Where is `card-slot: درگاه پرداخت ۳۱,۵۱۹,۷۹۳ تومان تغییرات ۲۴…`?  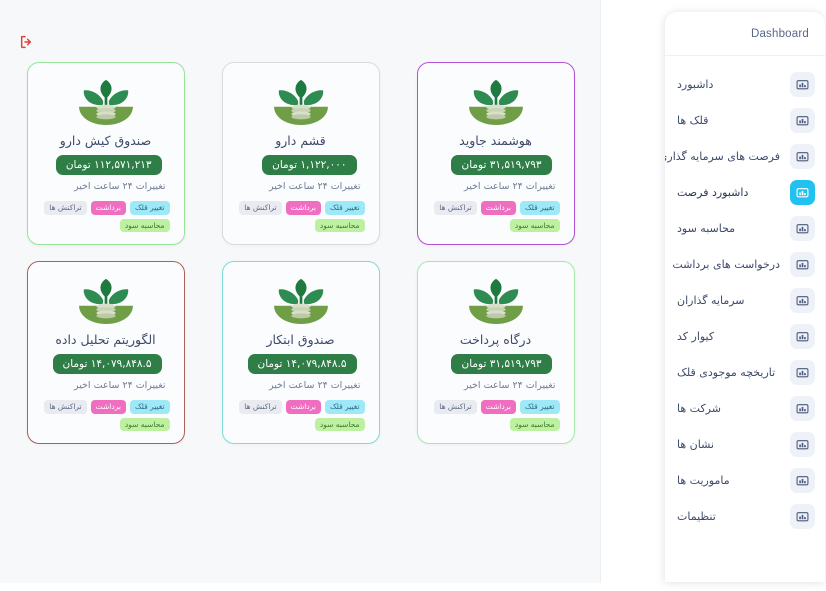
card-slot: درگاه پرداخت ۳۱,۵۱۹,۷۹۳ تومان تغییرات ۲۴… is located at coordinates (495, 360).